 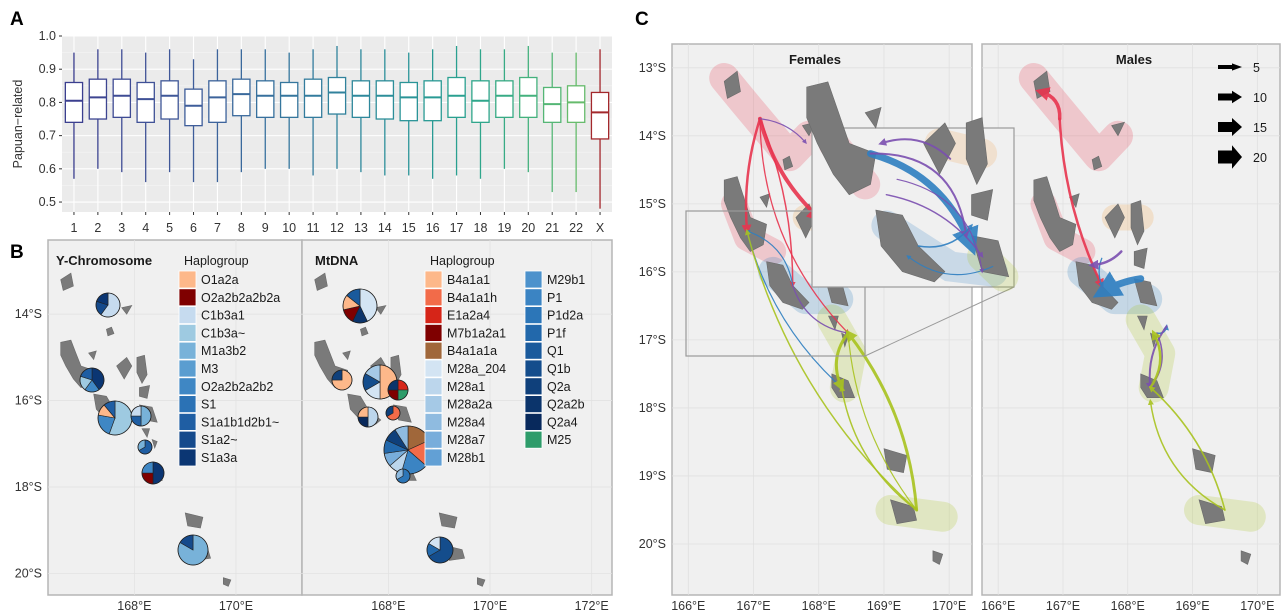 I want to click on c-xtick-females: 167°E, so click(x=753, y=606).